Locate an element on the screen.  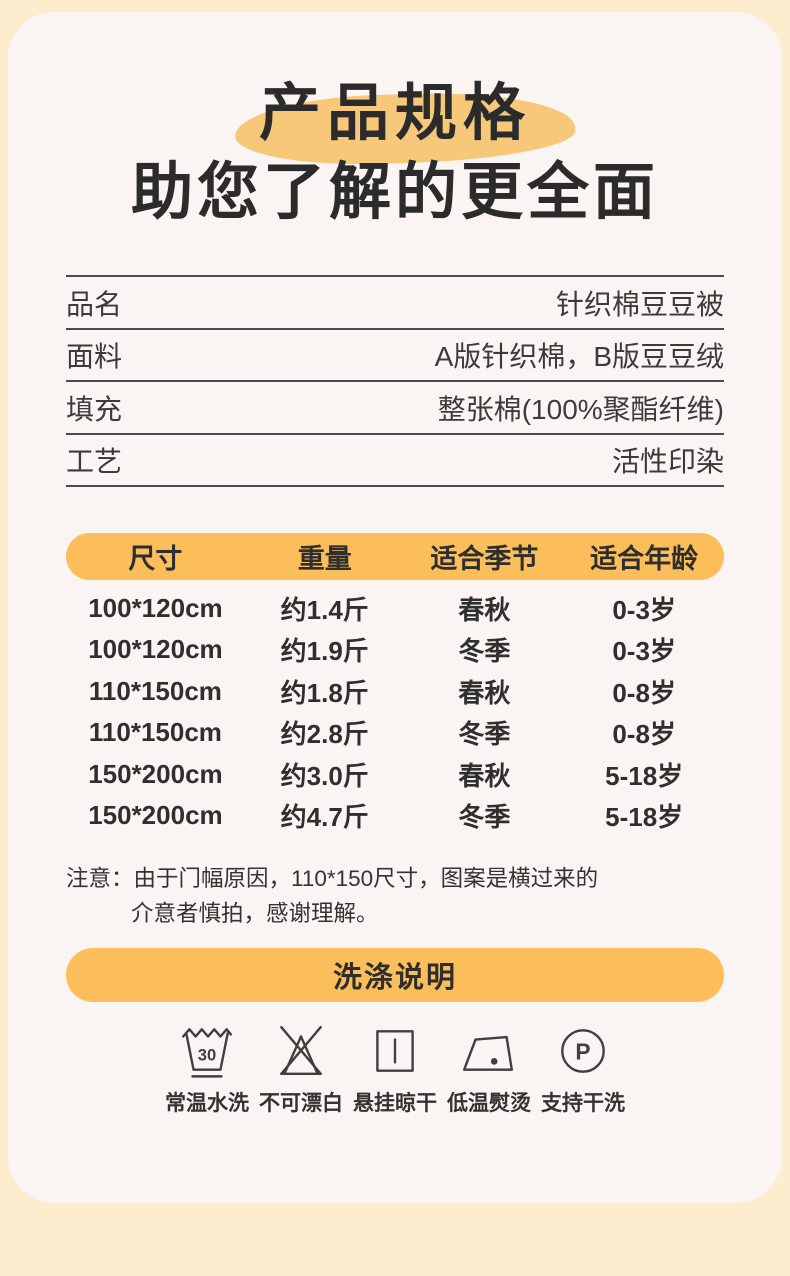
page-title: 产品规格 助您了解的更全面 is located at coordinates (395, 152).